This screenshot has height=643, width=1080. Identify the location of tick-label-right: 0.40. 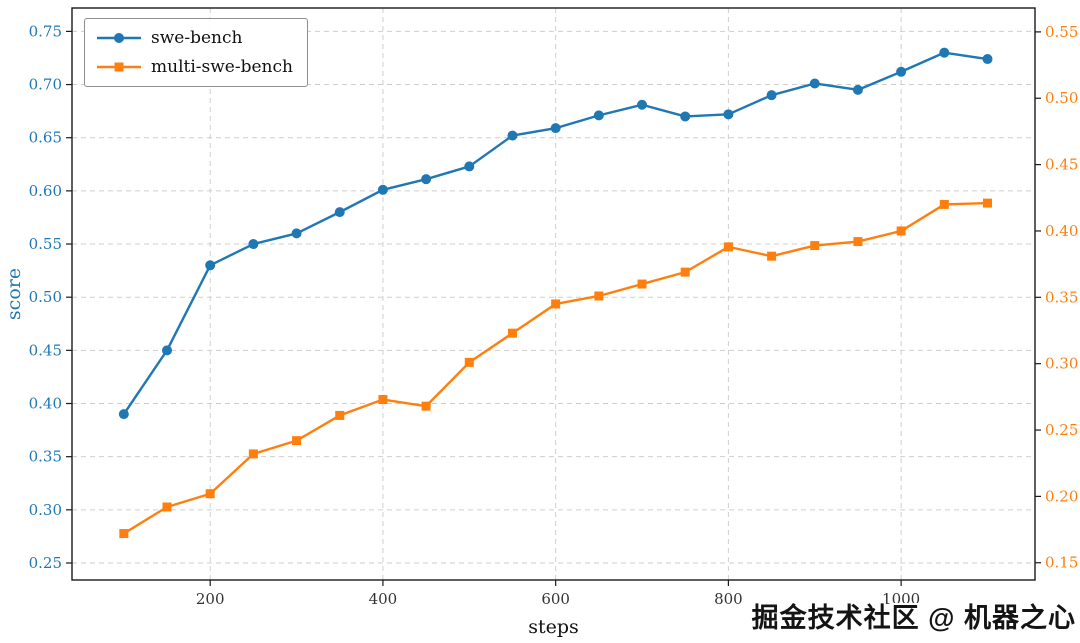
(1061, 231).